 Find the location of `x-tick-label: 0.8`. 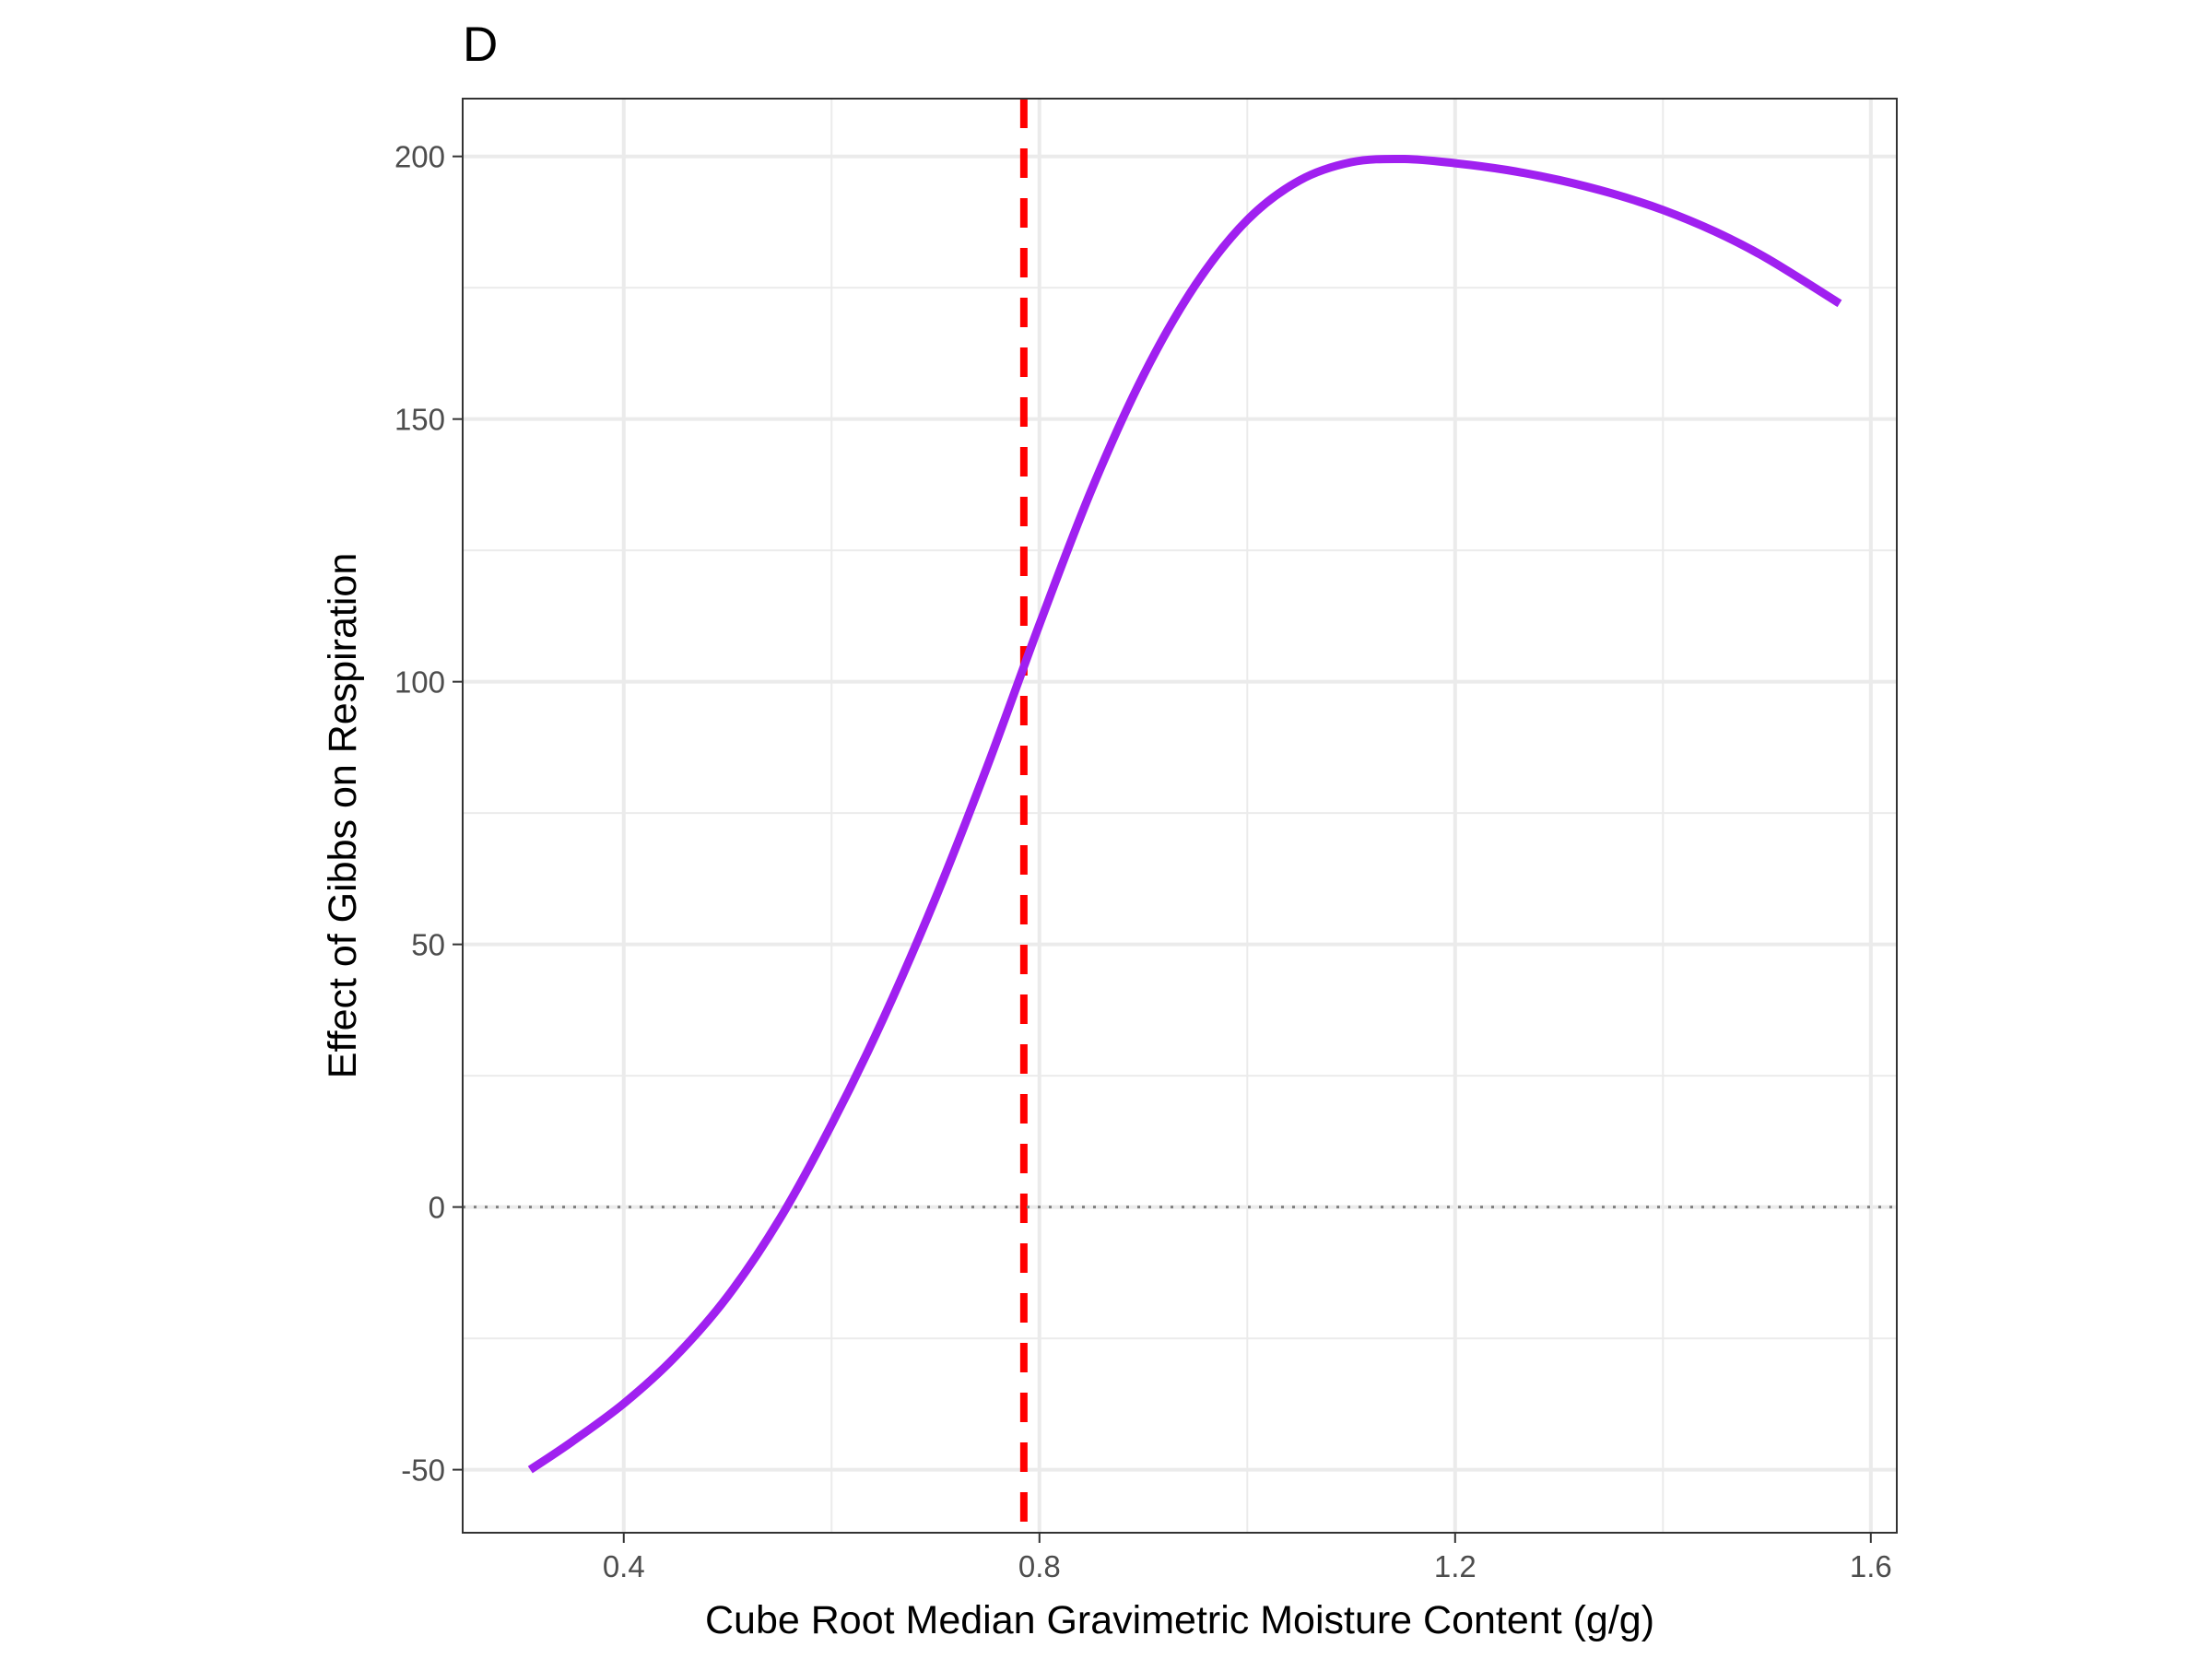

x-tick-label: 0.8 is located at coordinates (1039, 1566).